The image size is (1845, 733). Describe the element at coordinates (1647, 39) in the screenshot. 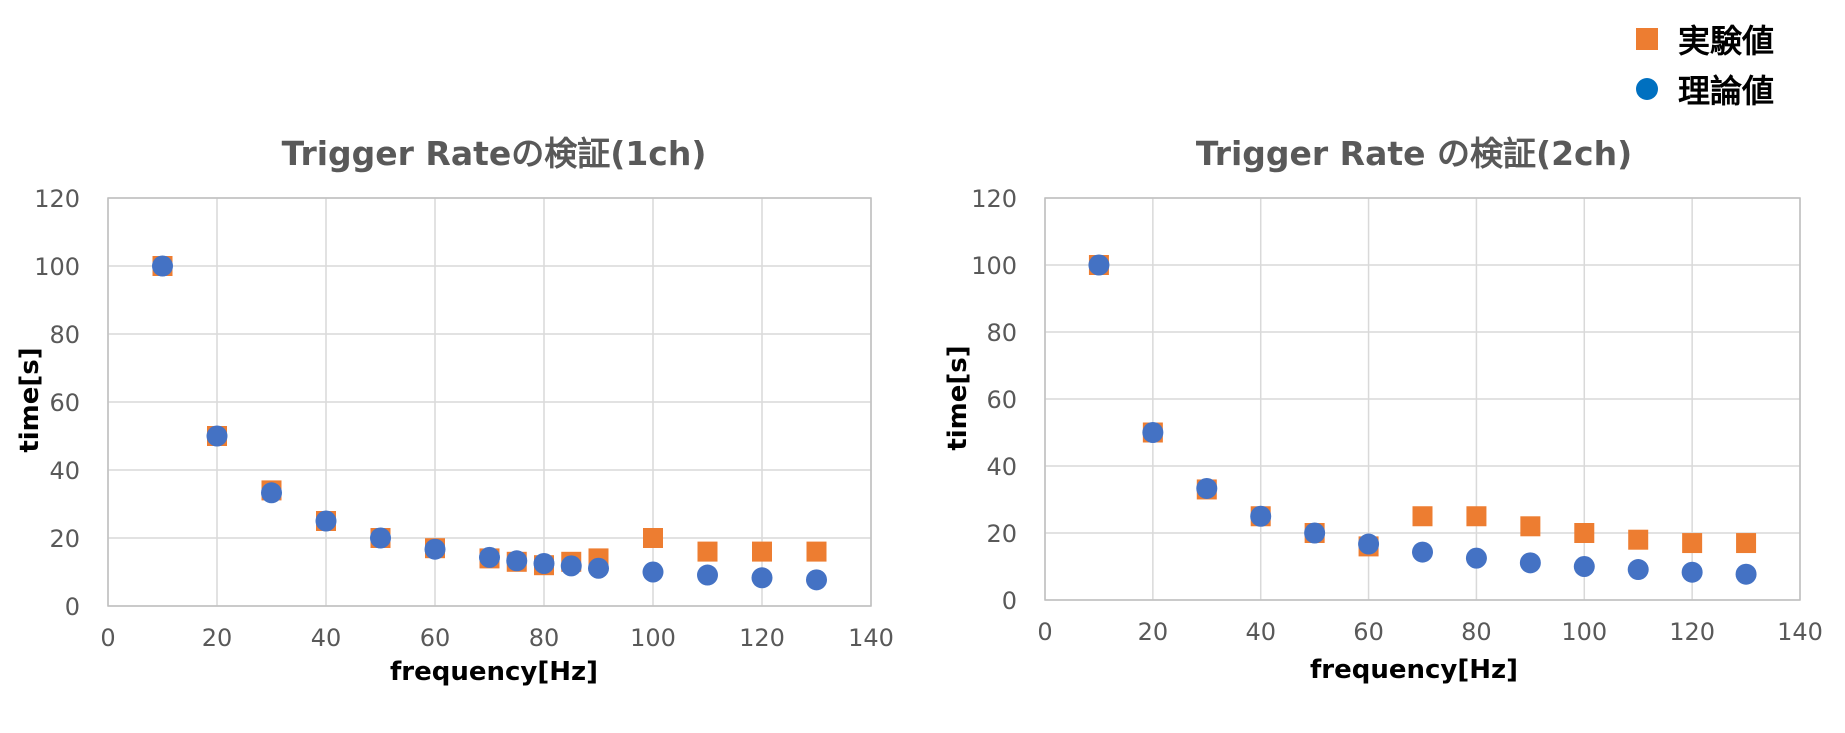

I see `square-marker-icon` at that location.